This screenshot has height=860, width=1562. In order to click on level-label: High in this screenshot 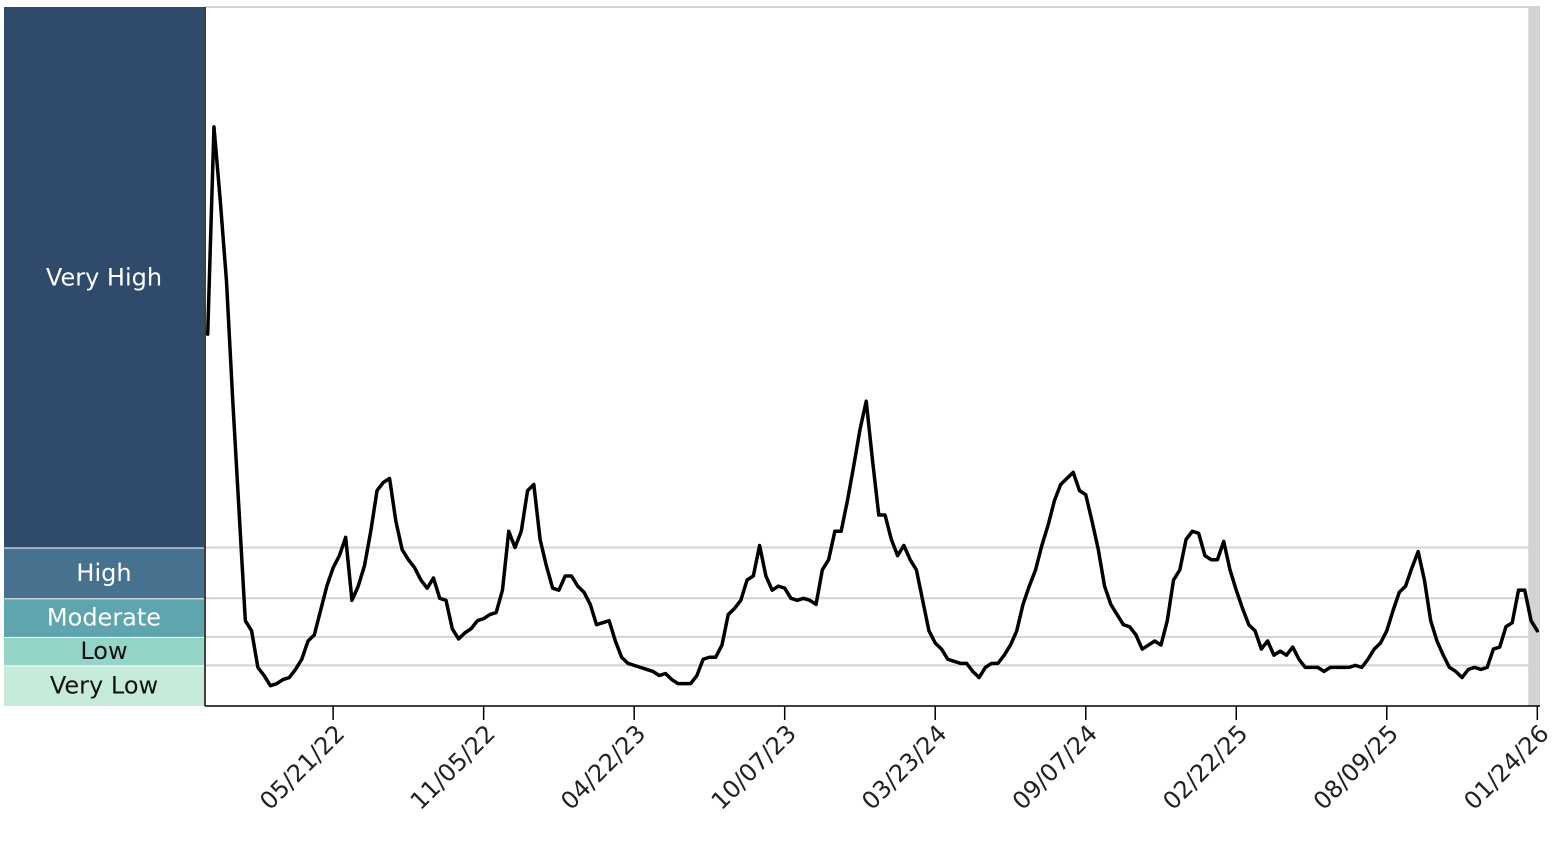, I will do `click(103, 573)`.